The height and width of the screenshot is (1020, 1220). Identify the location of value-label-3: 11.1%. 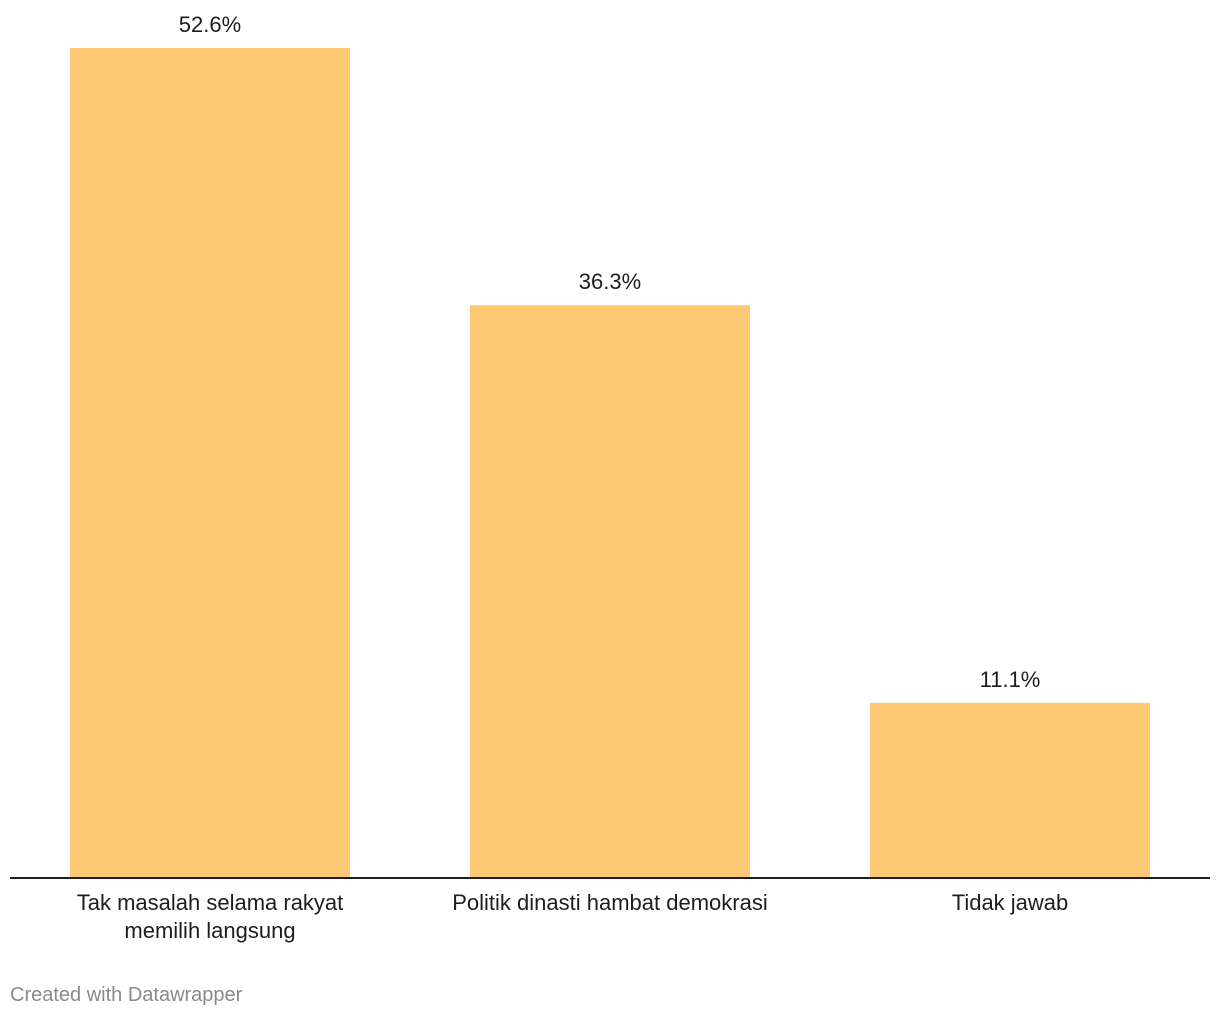
(1010, 679).